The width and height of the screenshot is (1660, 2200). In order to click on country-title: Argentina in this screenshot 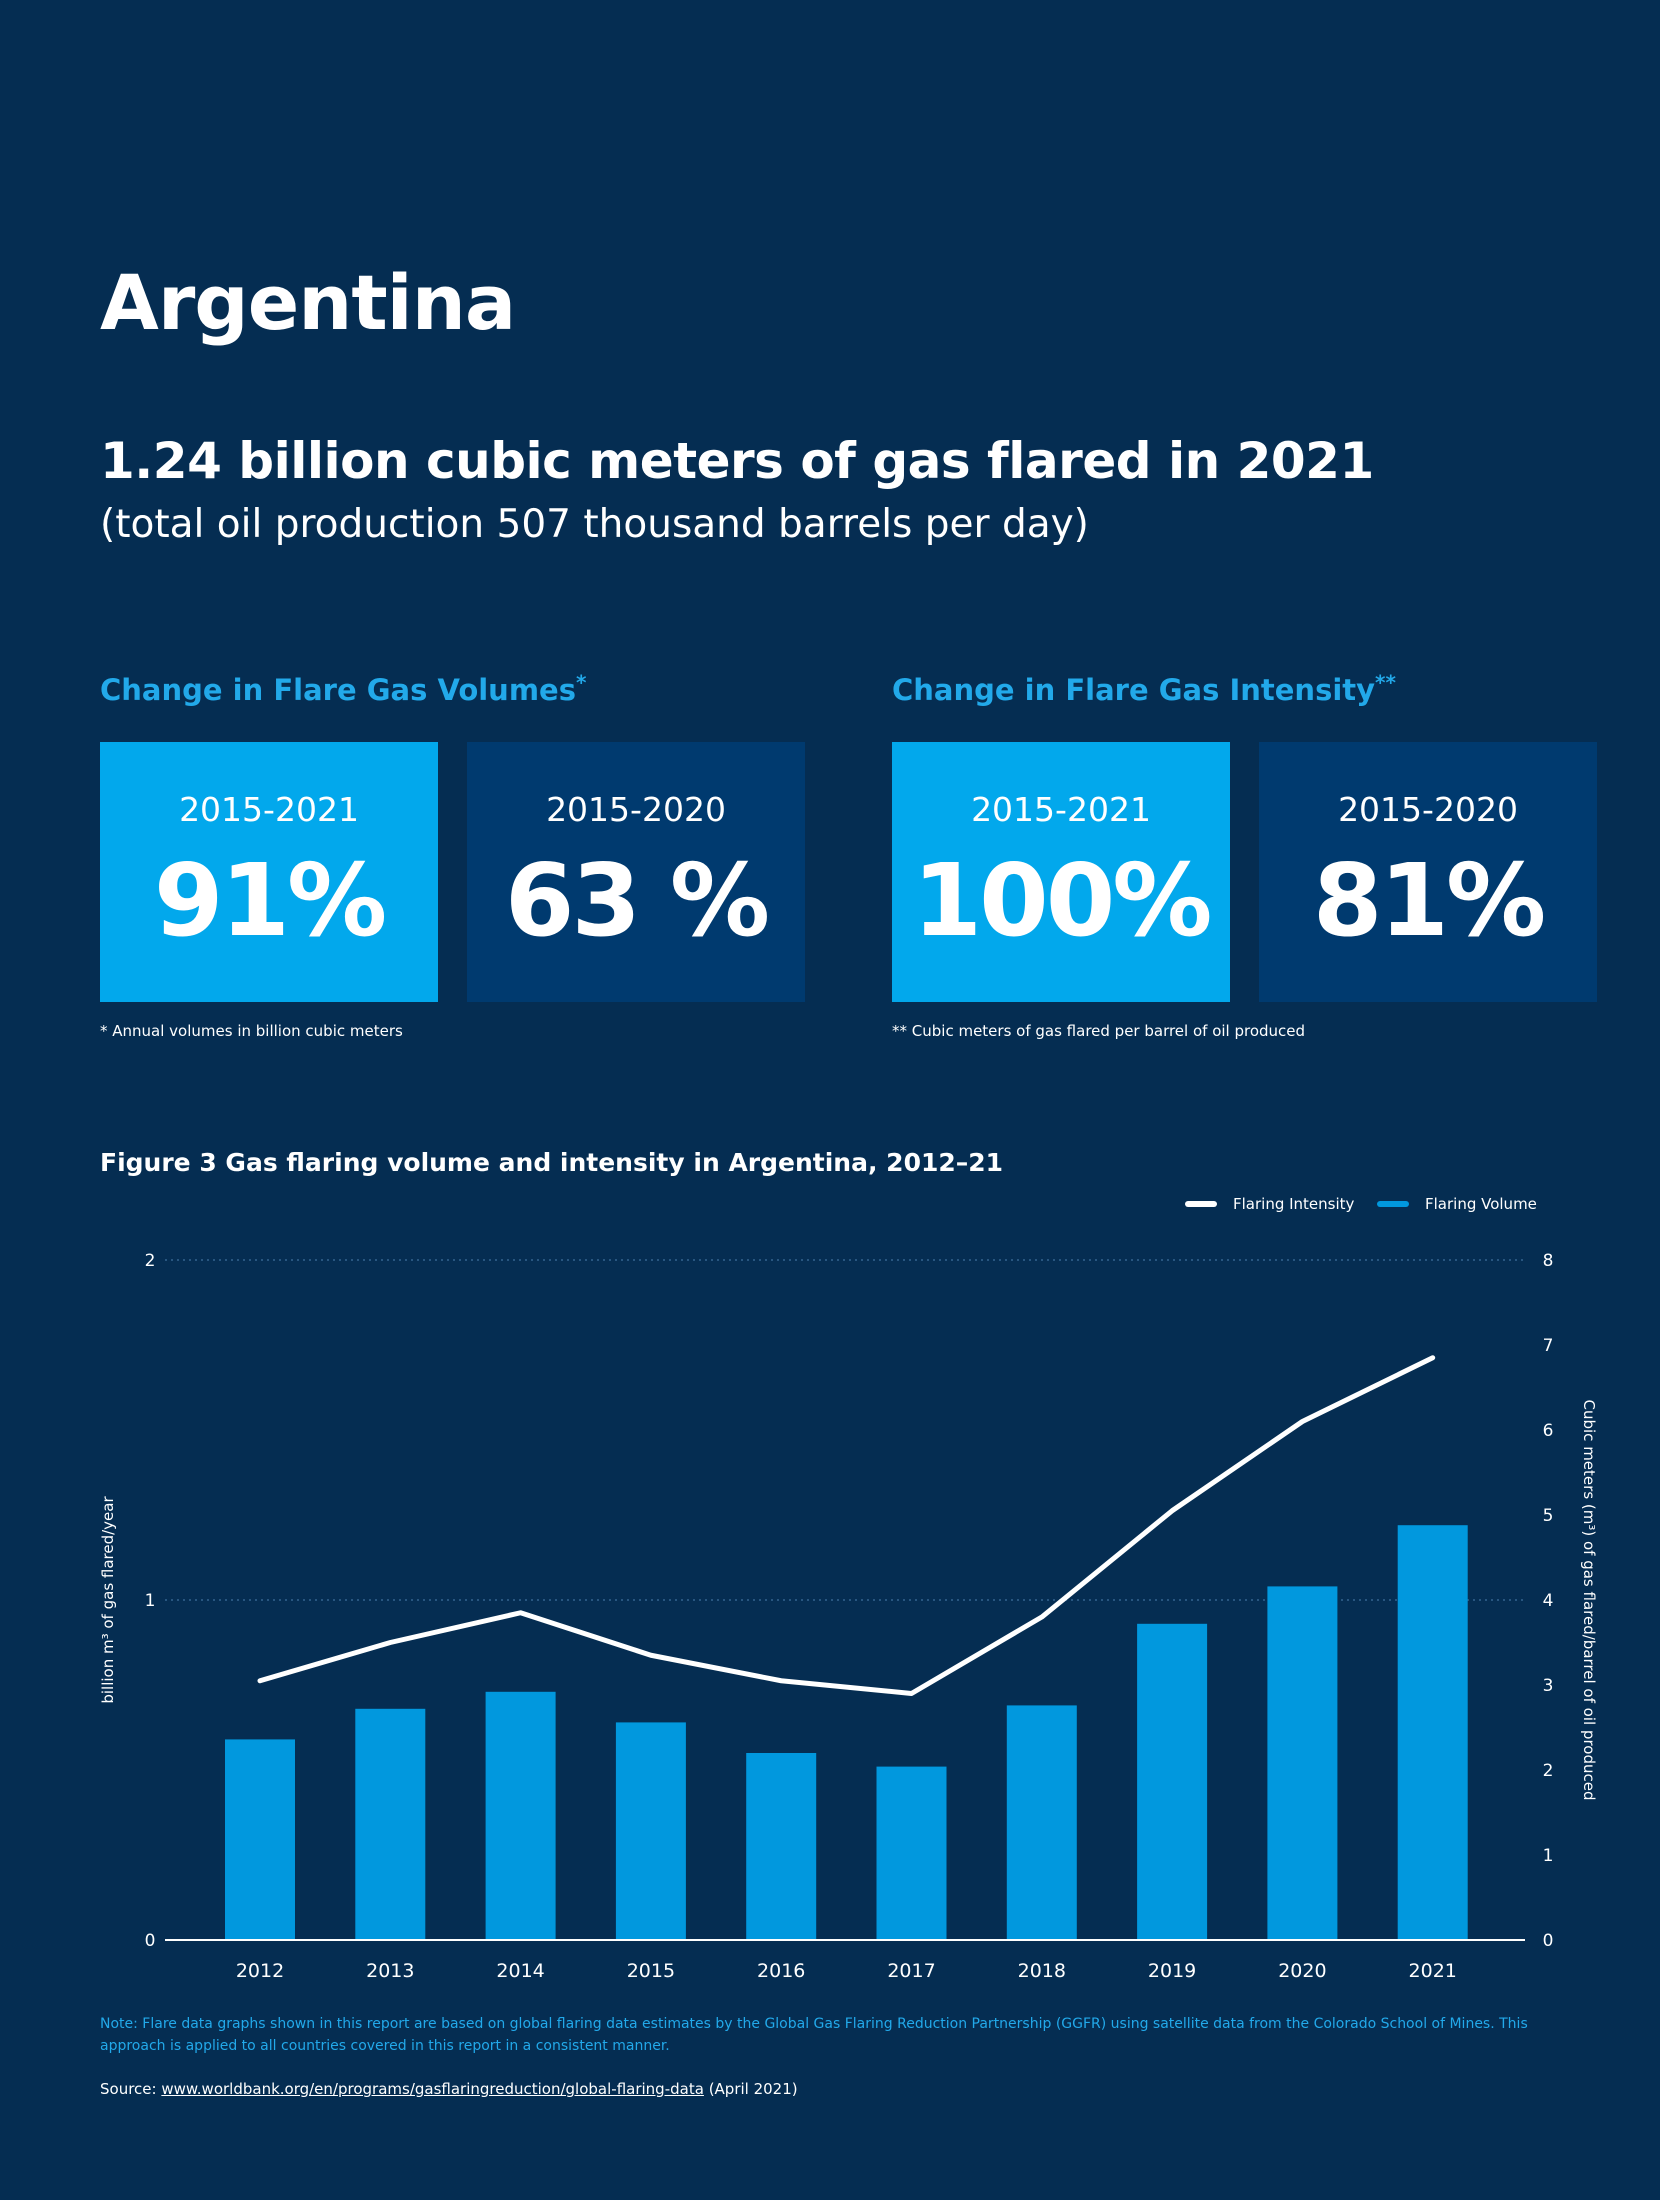, I will do `click(308, 302)`.